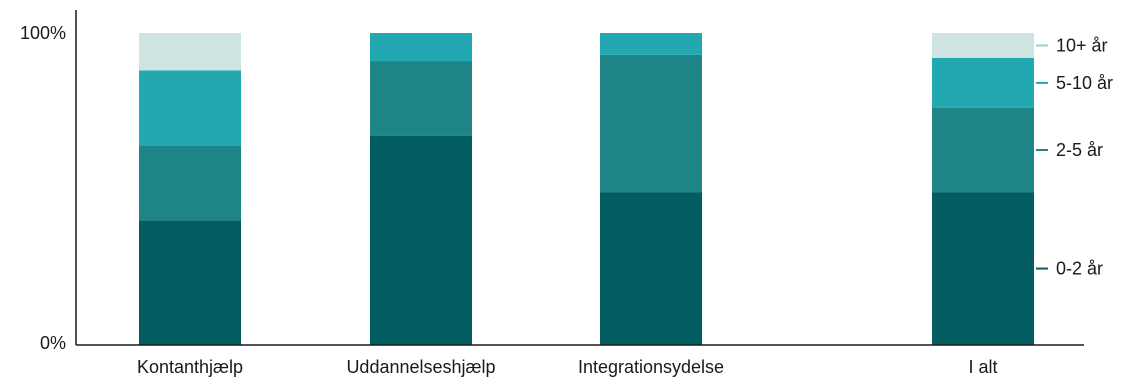 The height and width of the screenshot is (379, 1130). What do you see at coordinates (1084, 83) in the screenshot?
I see `legend-label-2: 5-10 år` at bounding box center [1084, 83].